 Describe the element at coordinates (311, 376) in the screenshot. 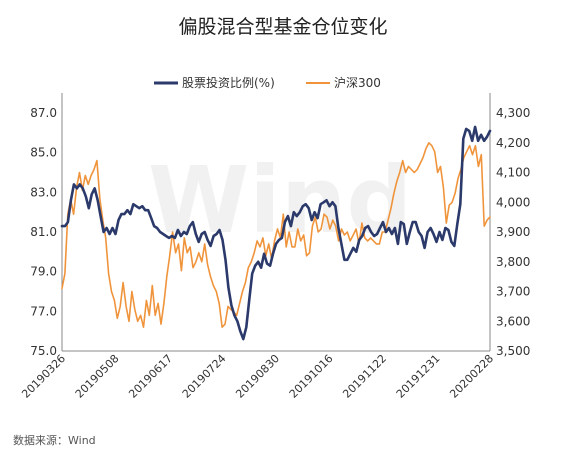

I see `x-tick-label: 20191016` at that location.